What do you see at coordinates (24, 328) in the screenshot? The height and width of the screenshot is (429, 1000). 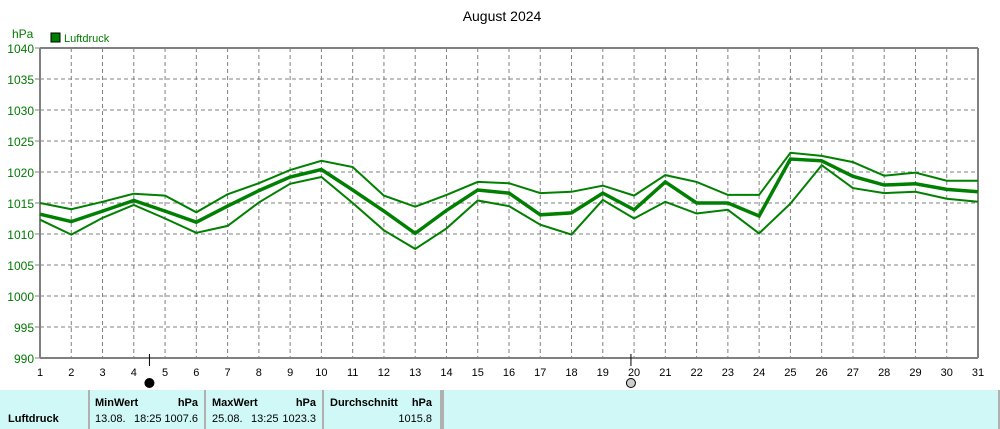 I see `svg-text: 995` at bounding box center [24, 328].